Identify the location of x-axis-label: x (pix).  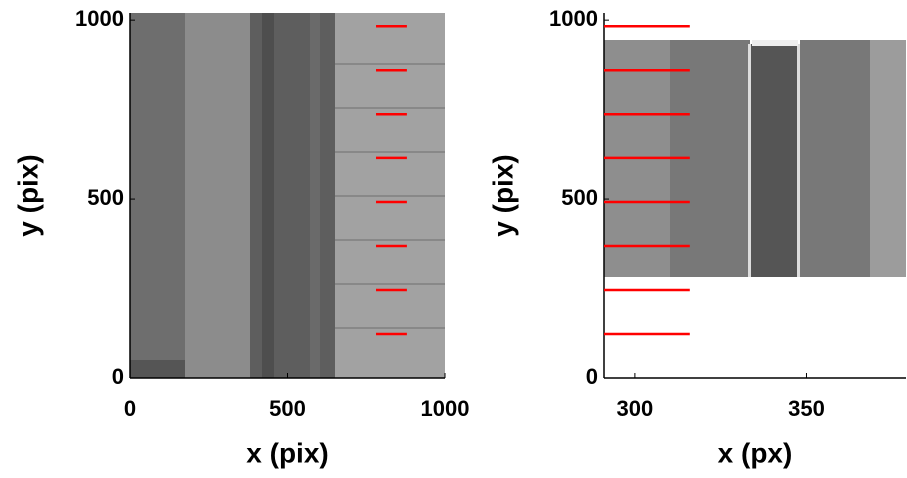
(287, 452).